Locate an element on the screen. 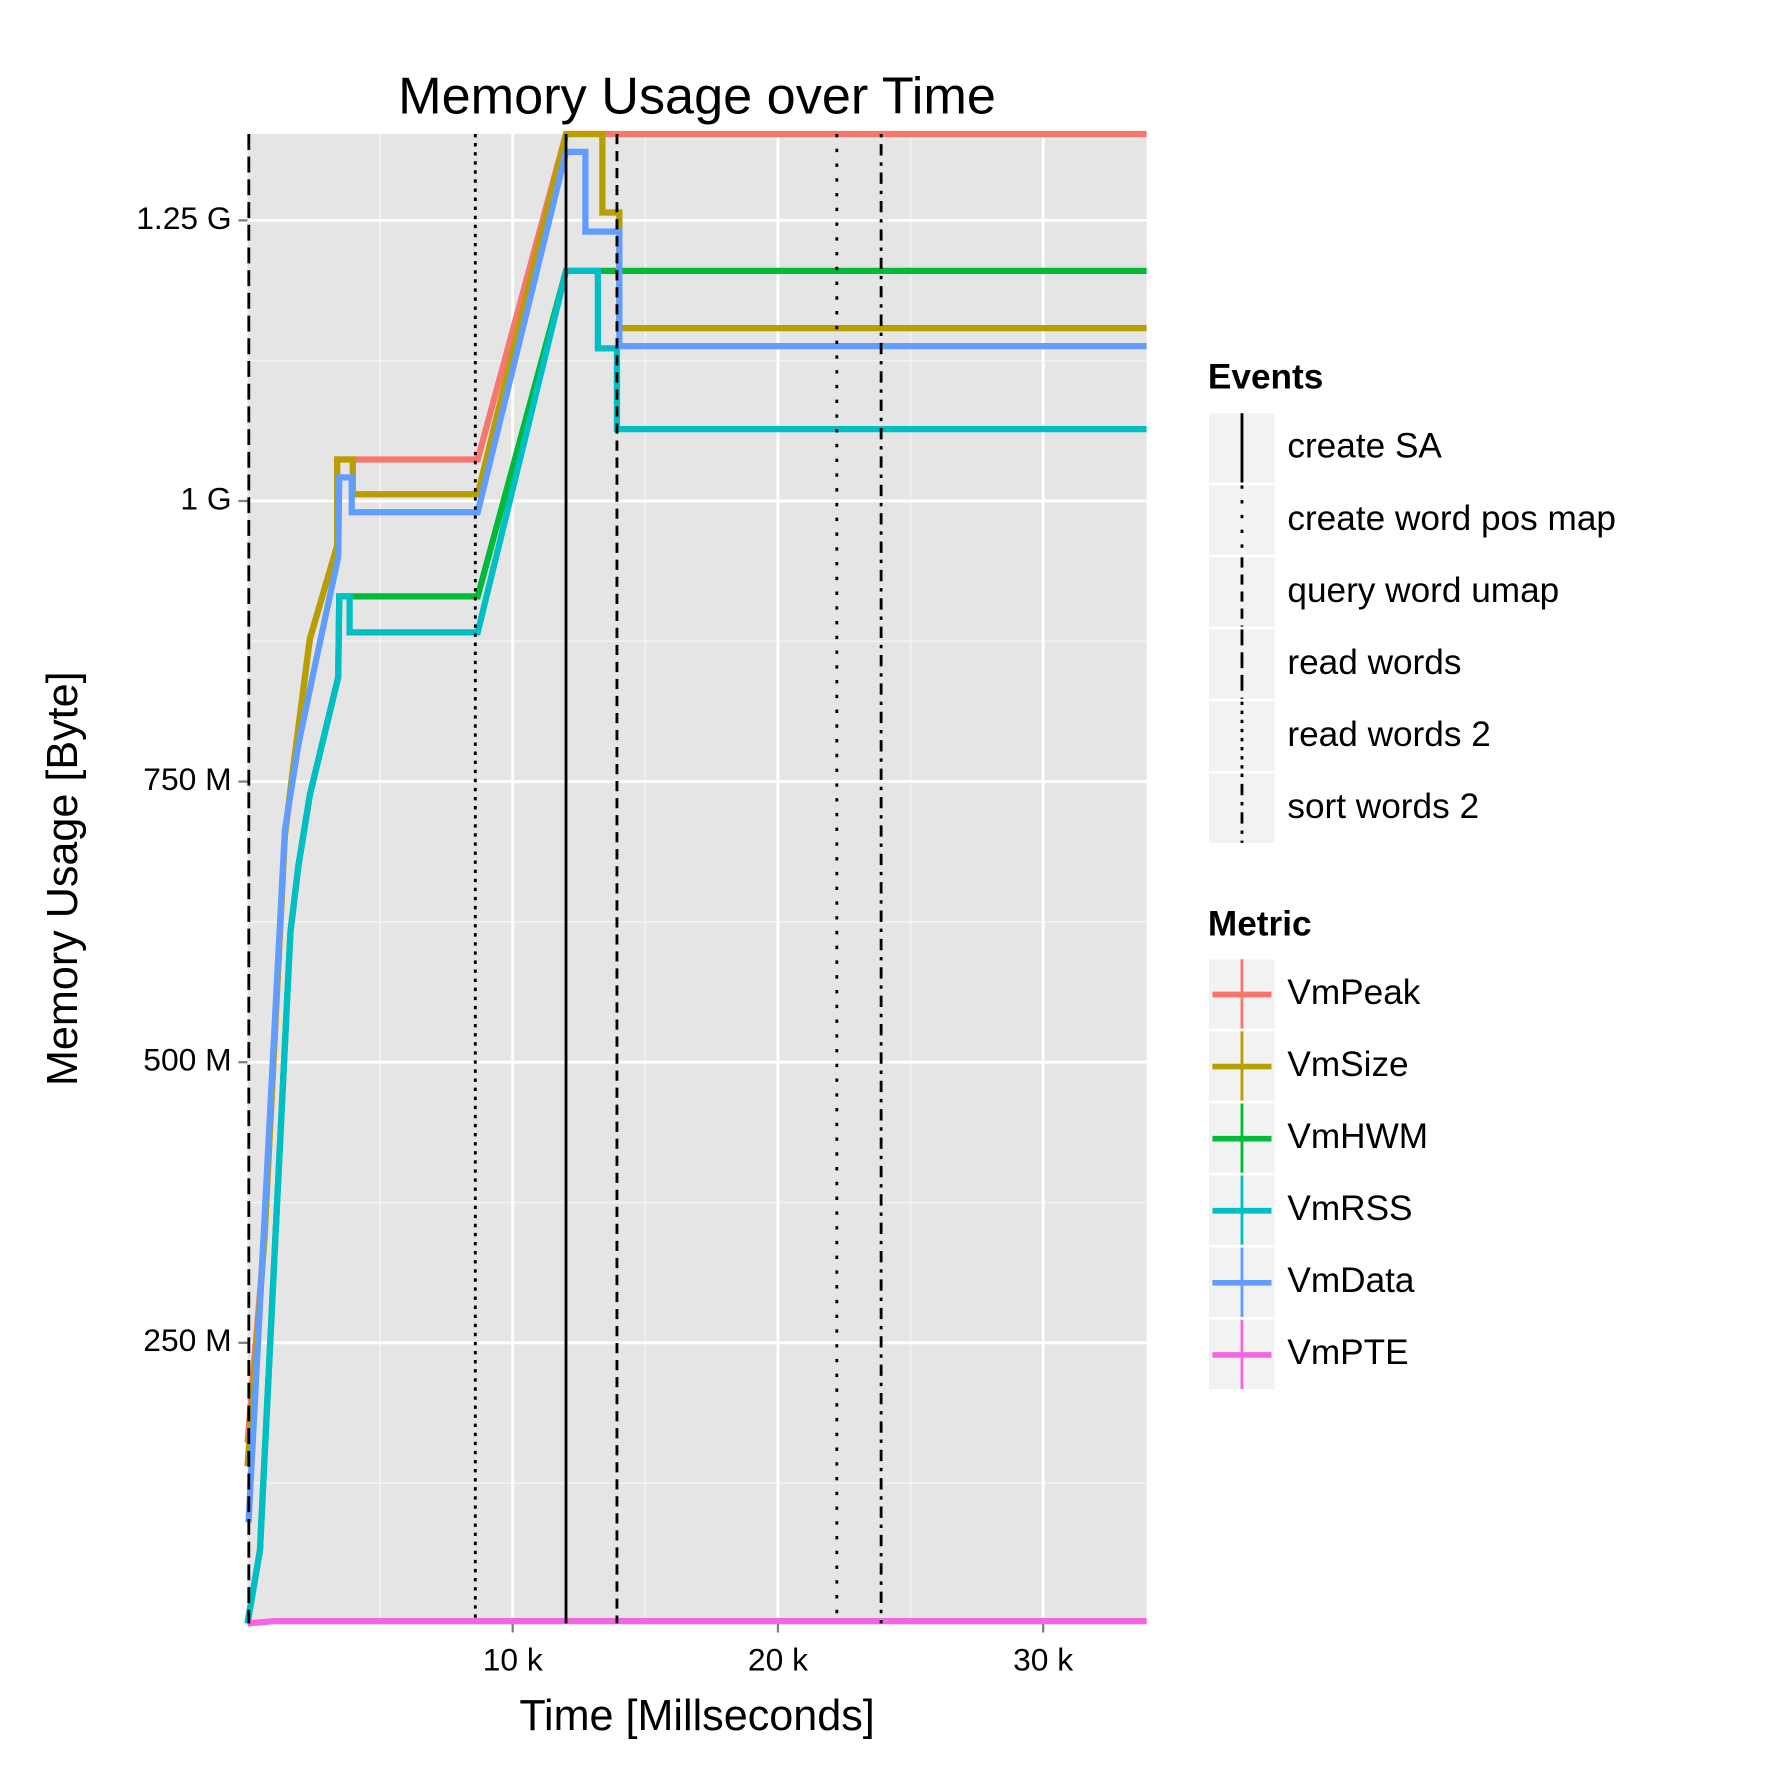 Image resolution: width=1771 pixels, height=1771 pixels. legend-label: create SA is located at coordinates (1364, 446).